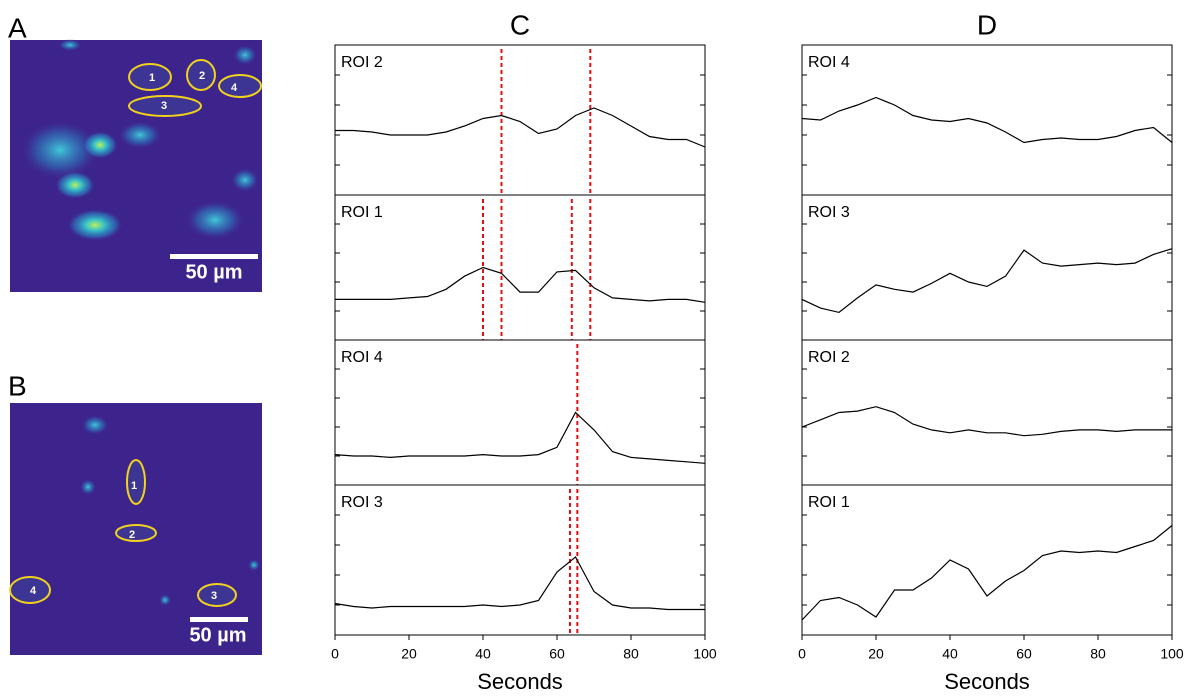 The image size is (1191, 696). Describe the element at coordinates (17, 385) in the screenshot. I see `panel-label: B` at that location.